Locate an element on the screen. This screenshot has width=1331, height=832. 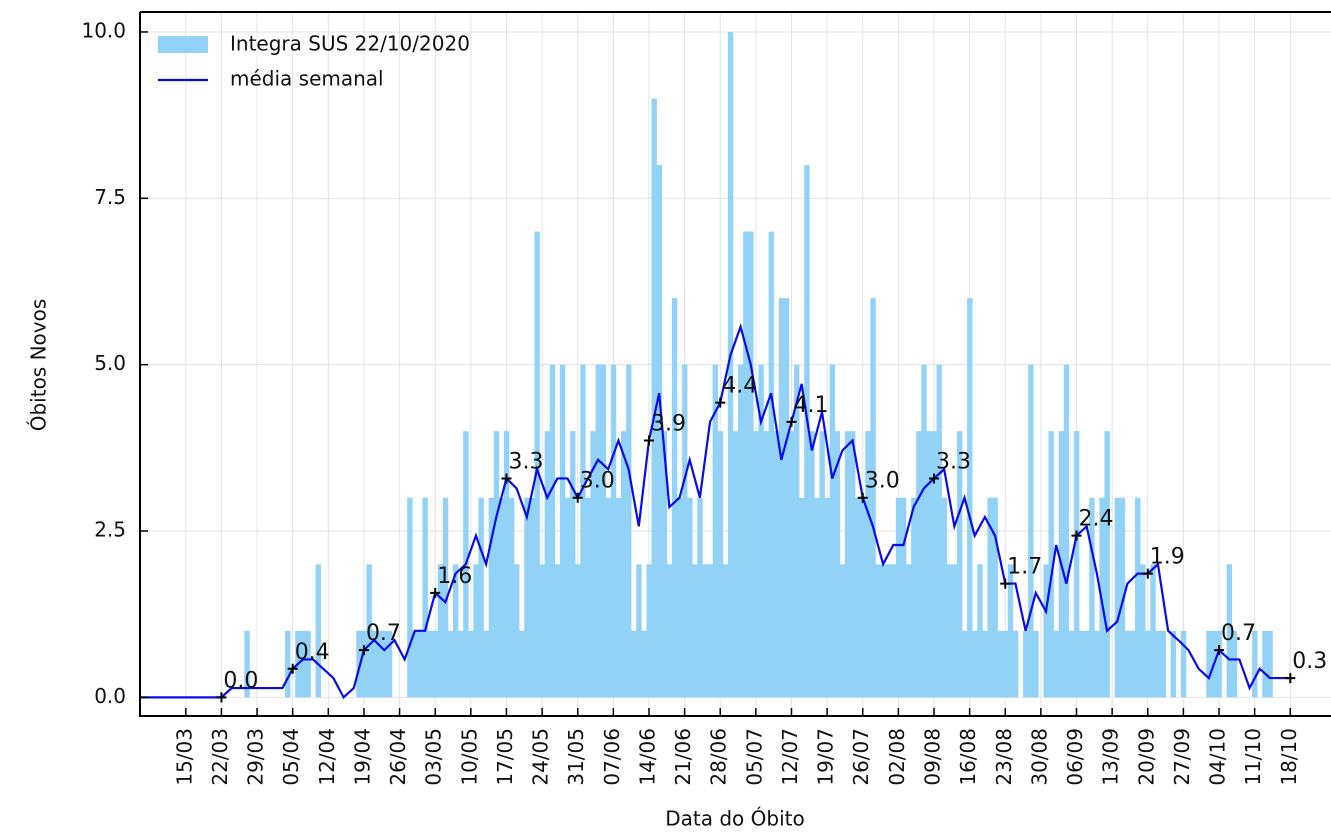
x-axis-label: Data do Óbito is located at coordinates (734, 819).